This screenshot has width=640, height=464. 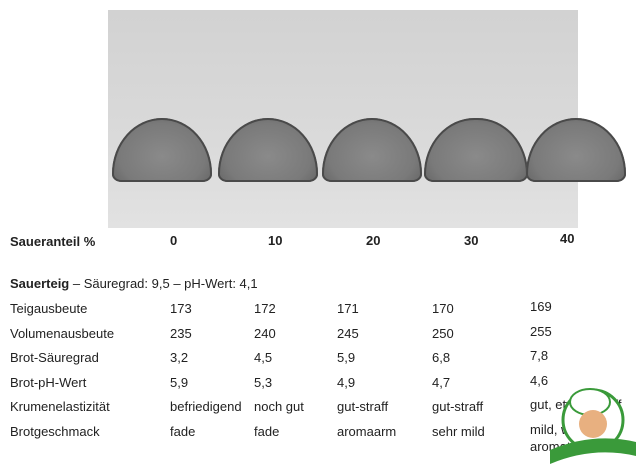 I want to click on cell: 240, so click(x=265, y=333).